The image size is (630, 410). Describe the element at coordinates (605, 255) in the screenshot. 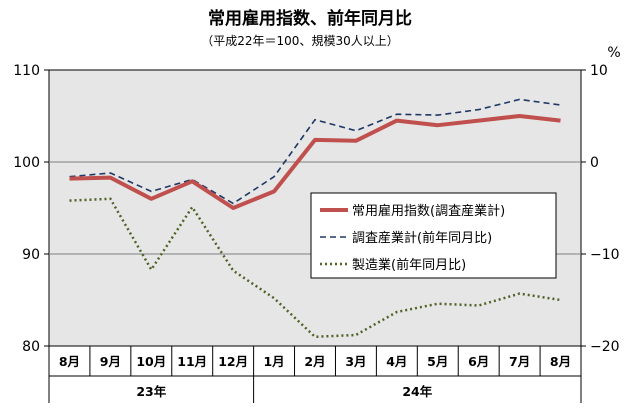

I see `right-tick-label: −10` at that location.